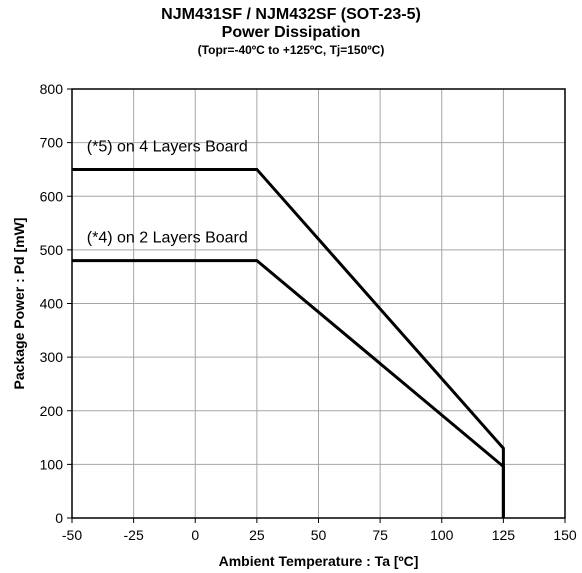  I want to click on y-tick-label: 800, so click(52, 89).